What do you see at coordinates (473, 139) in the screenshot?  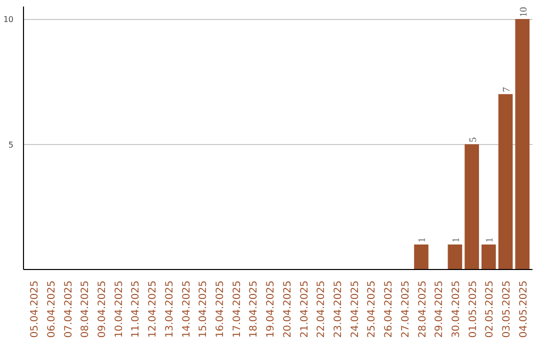 I see `data-label: 5` at bounding box center [473, 139].